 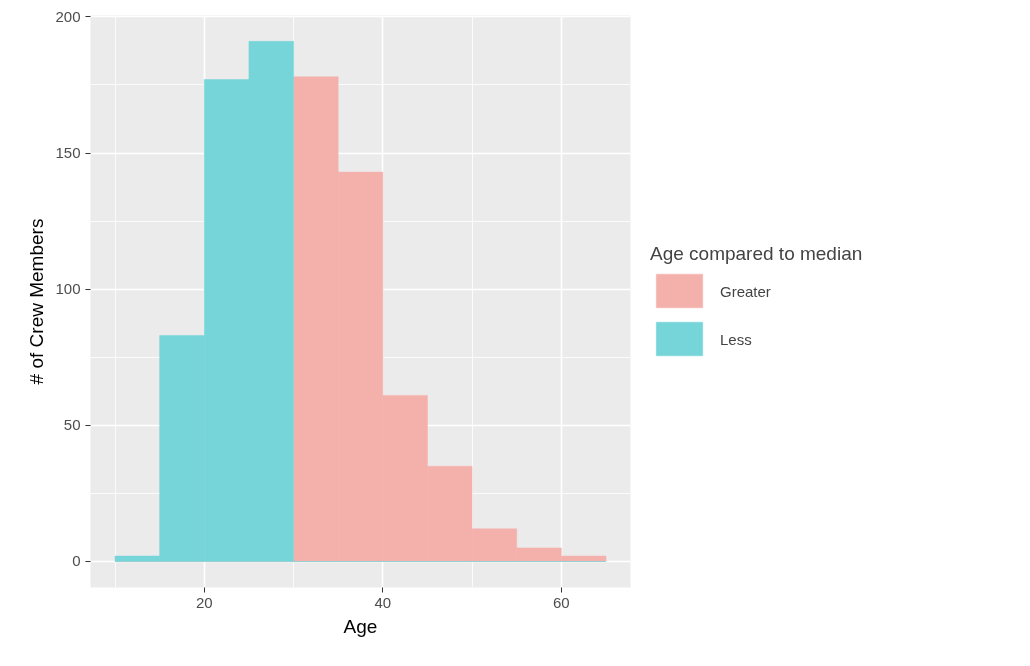 What do you see at coordinates (68, 153) in the screenshot?
I see `y-tick-label: 150` at bounding box center [68, 153].